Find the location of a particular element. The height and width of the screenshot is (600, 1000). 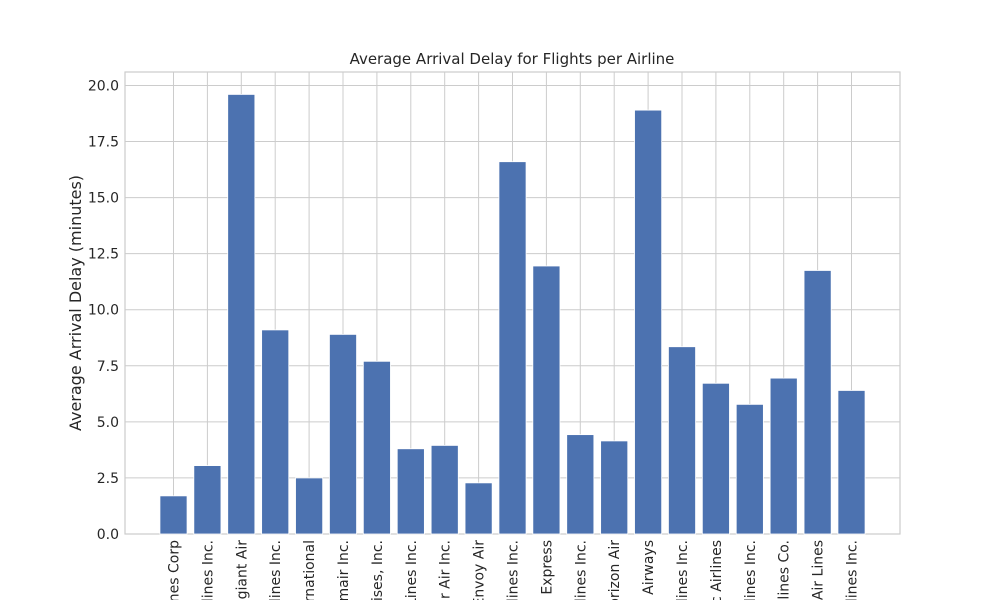

x-tick-label: Air Lines is located at coordinates (819, 570).